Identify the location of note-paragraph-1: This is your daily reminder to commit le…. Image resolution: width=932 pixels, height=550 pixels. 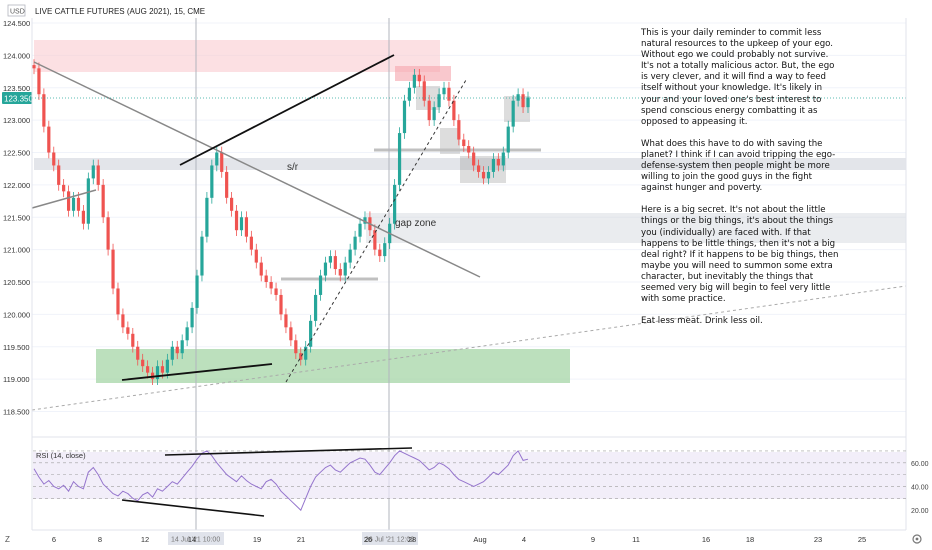
(738, 77).